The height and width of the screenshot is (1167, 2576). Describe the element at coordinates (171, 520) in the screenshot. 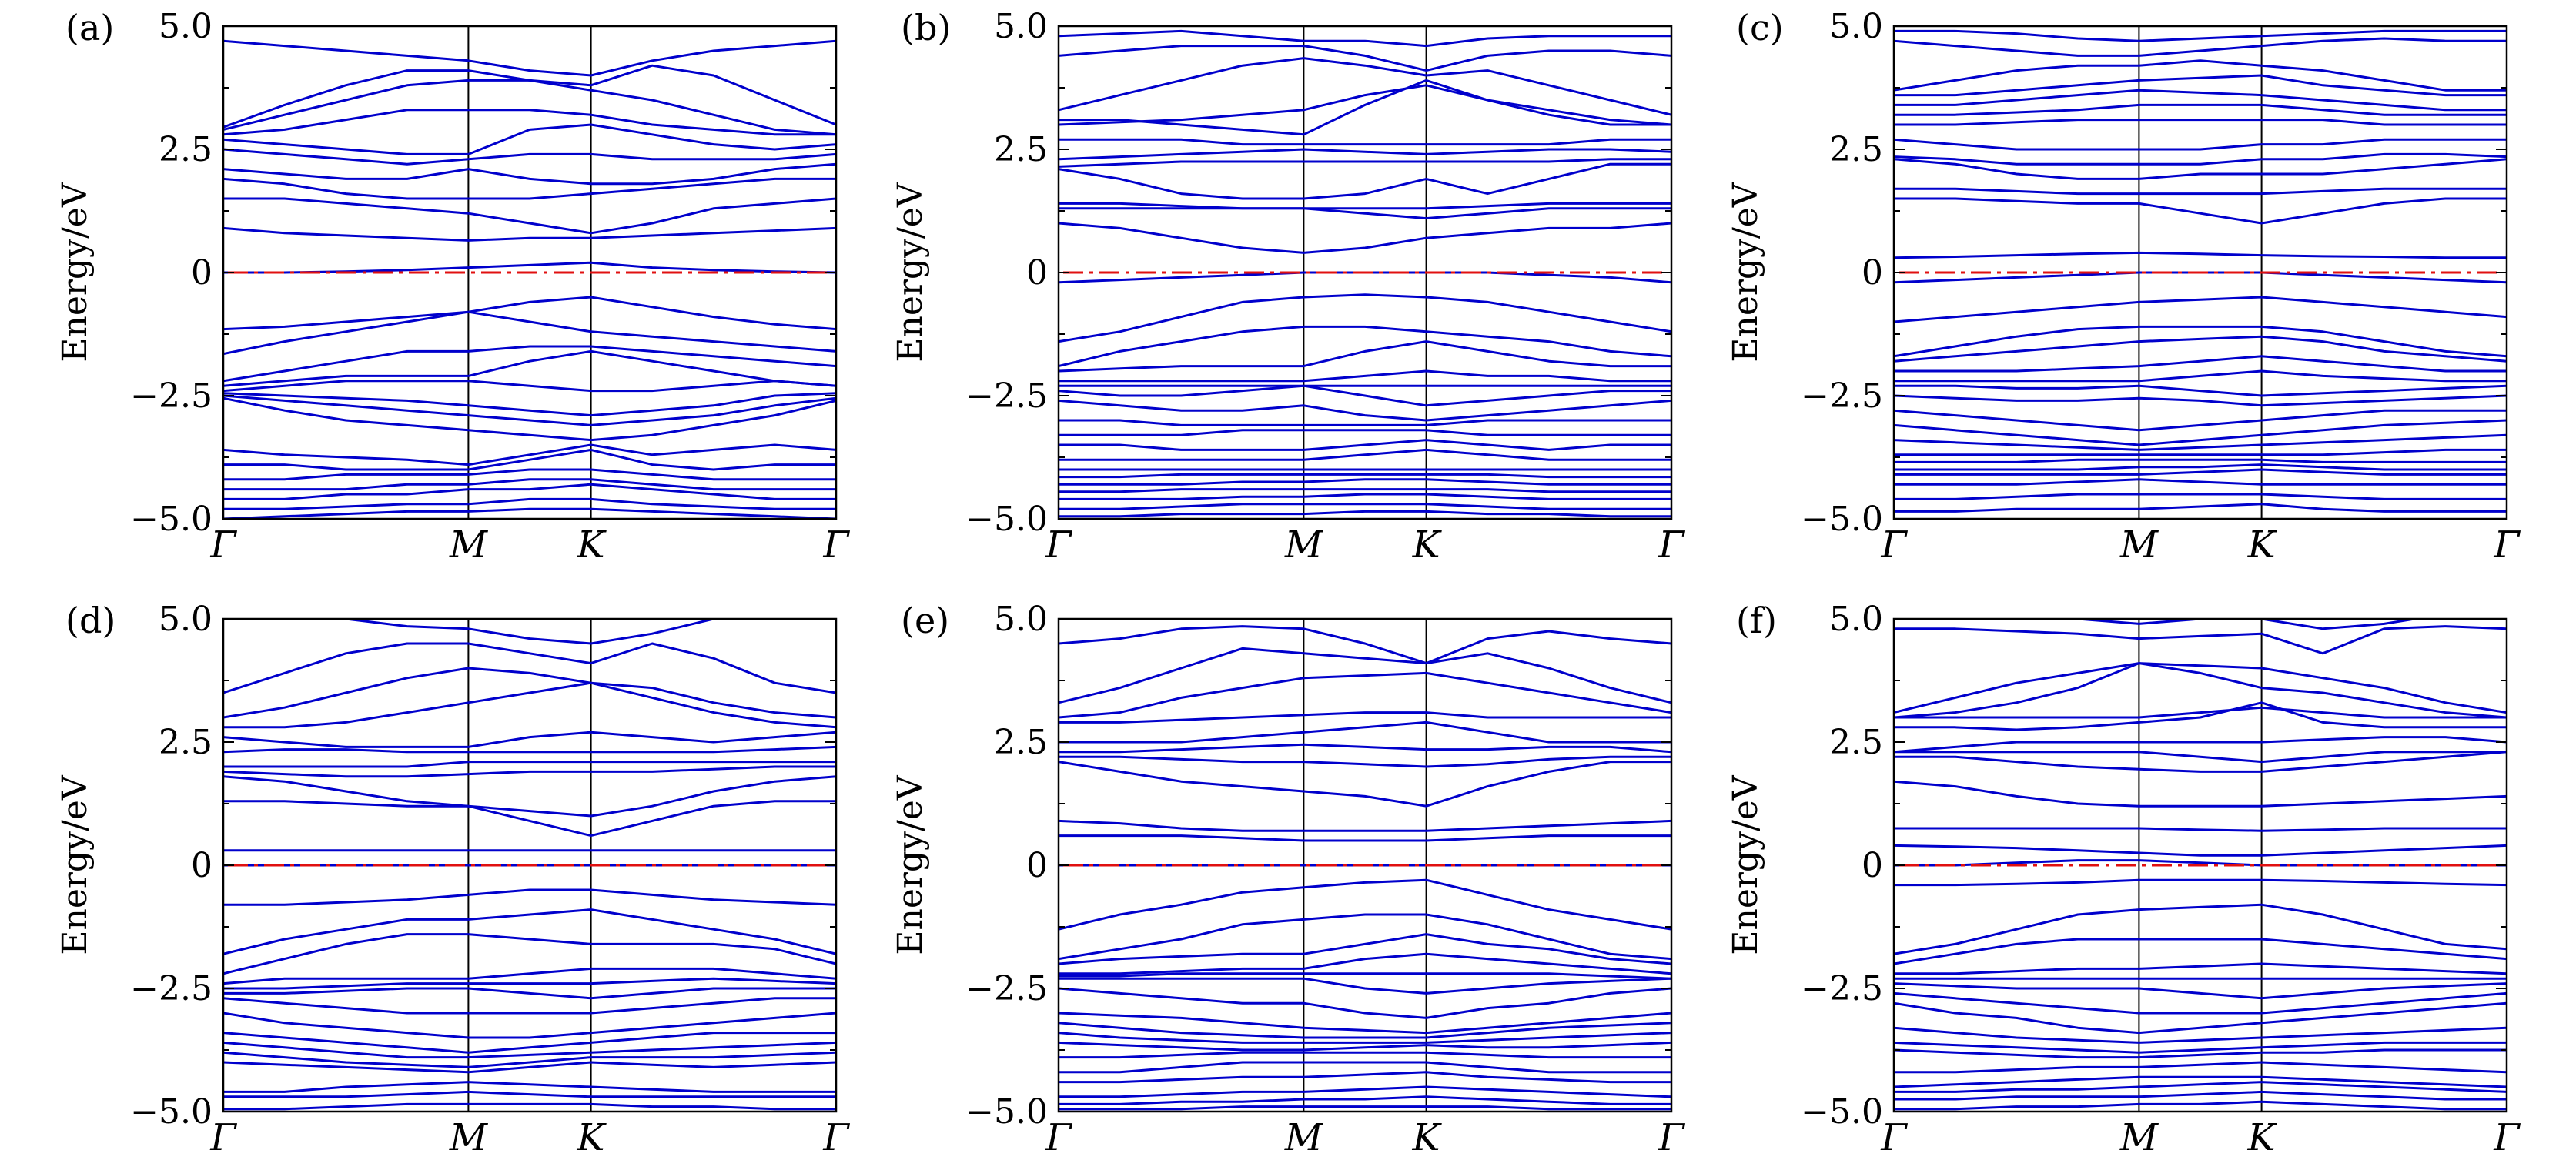

I see `y-tick-label: −5.0` at that location.